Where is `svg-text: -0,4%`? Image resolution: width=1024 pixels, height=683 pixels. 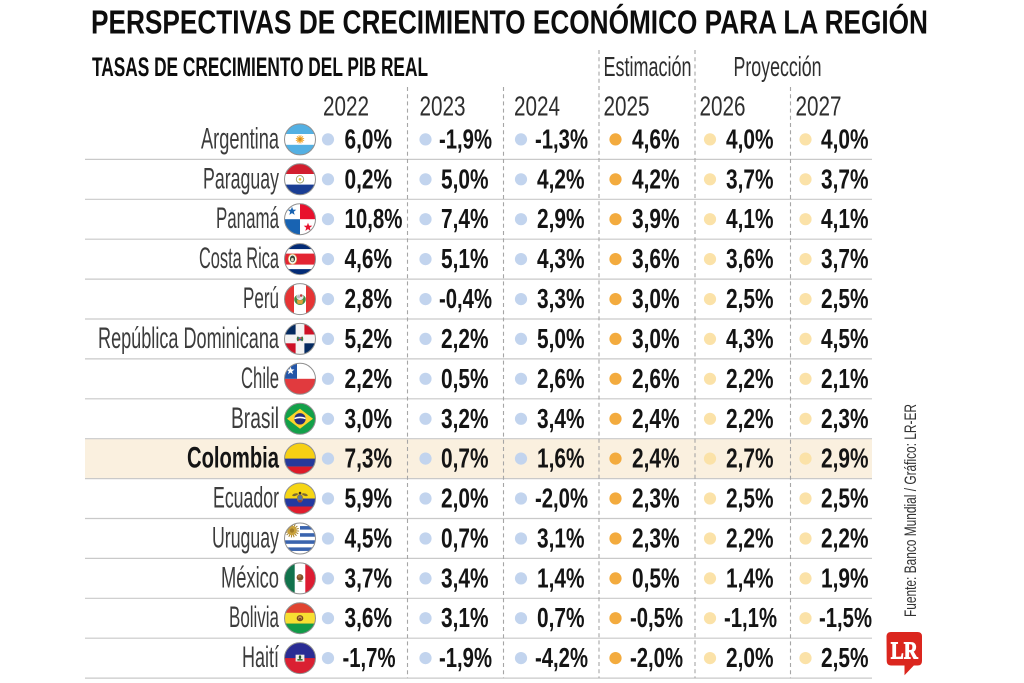 svg-text: -0,4% is located at coordinates (465, 298).